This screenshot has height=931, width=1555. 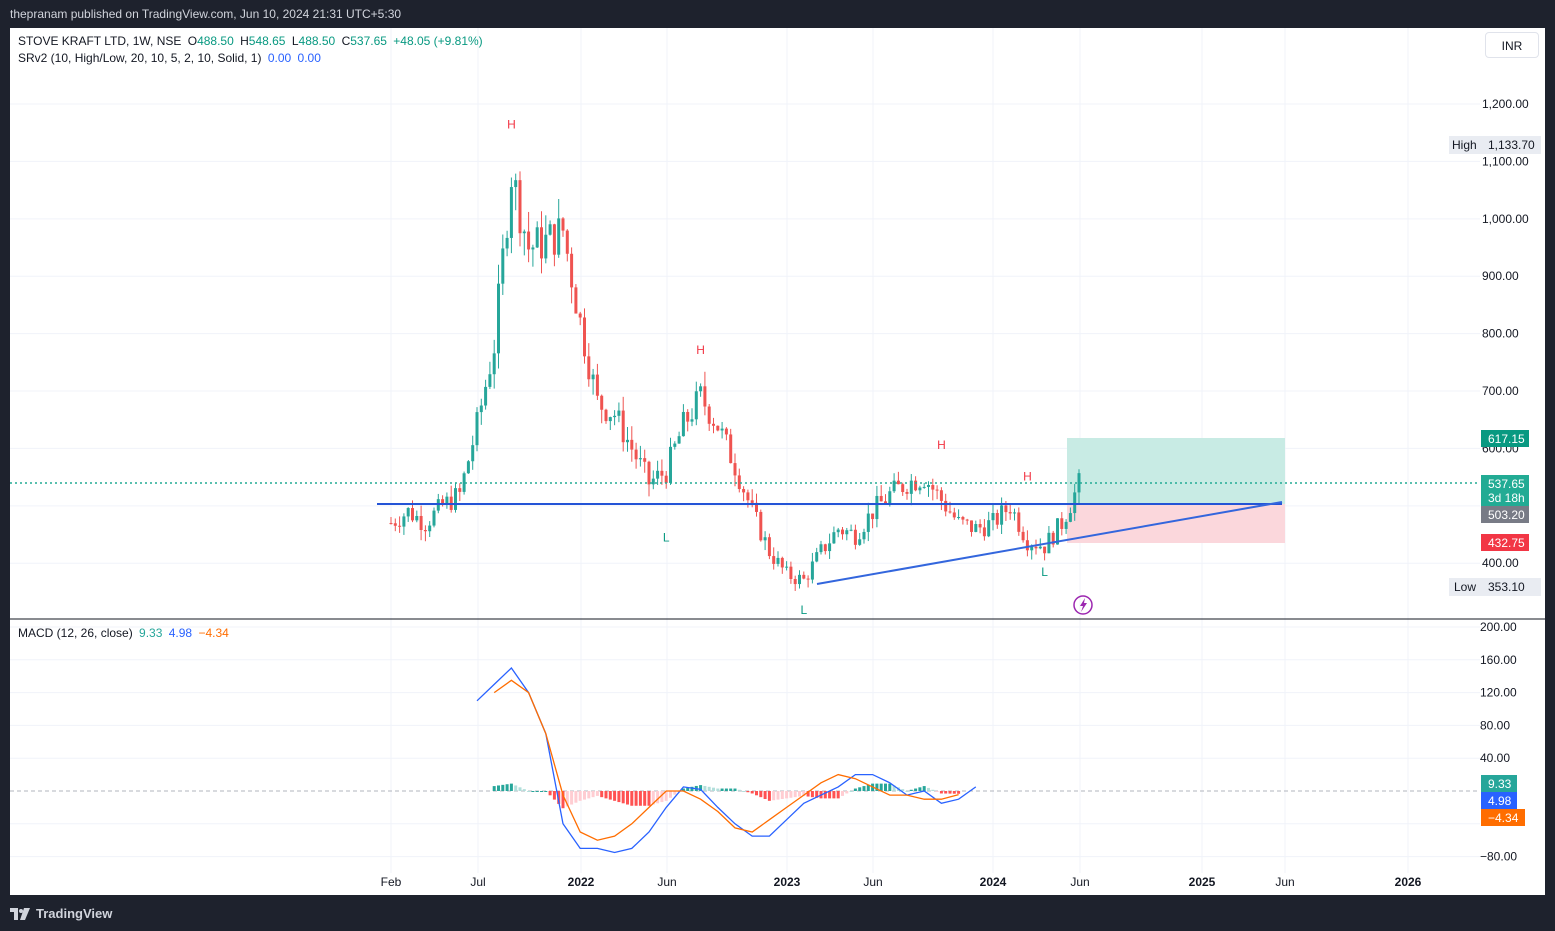 What do you see at coordinates (1495, 758) in the screenshot?
I see `macd-tick-label: 40.00` at bounding box center [1495, 758].